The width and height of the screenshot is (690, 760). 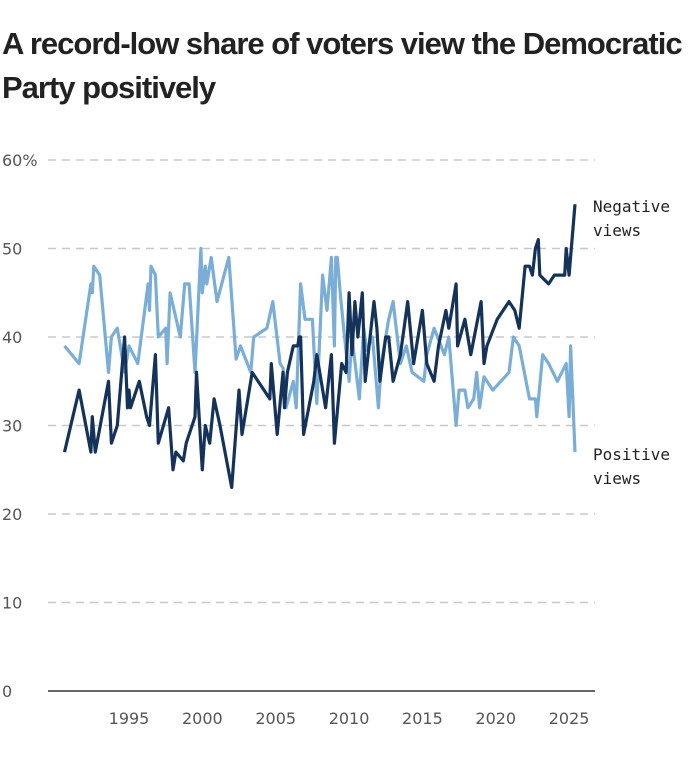 I want to click on y-tick-label: 0, so click(x=7, y=691).